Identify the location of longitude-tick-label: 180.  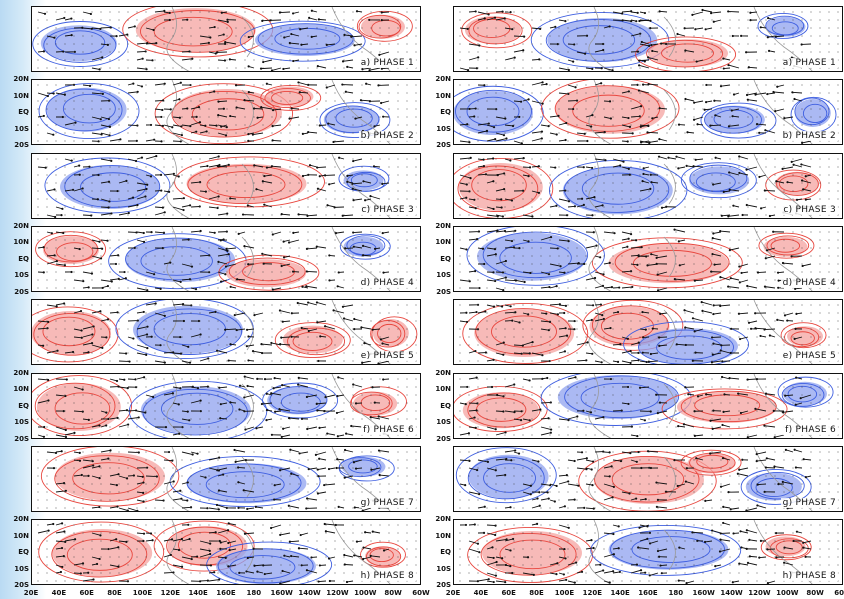
(254, 593).